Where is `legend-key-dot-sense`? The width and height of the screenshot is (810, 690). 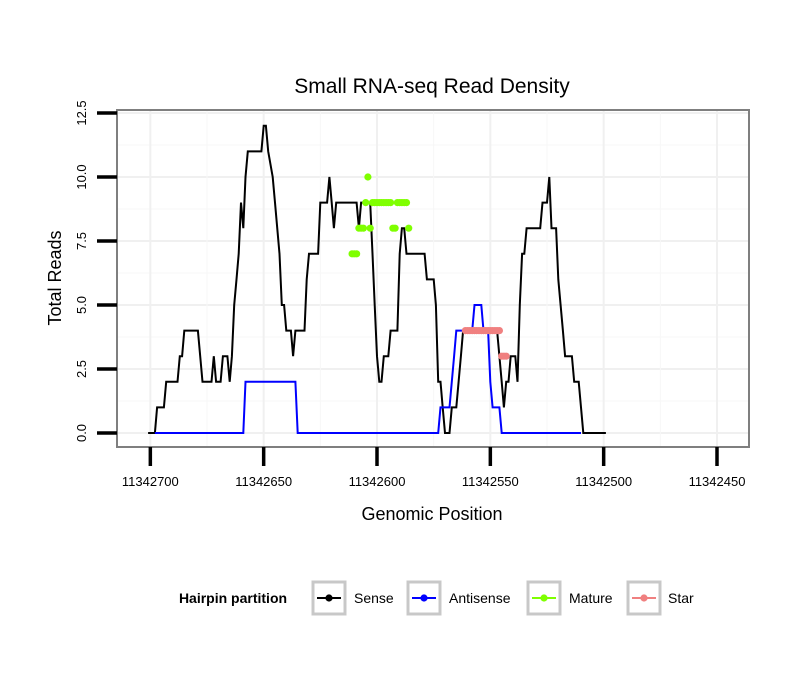
legend-key-dot-sense is located at coordinates (329, 598).